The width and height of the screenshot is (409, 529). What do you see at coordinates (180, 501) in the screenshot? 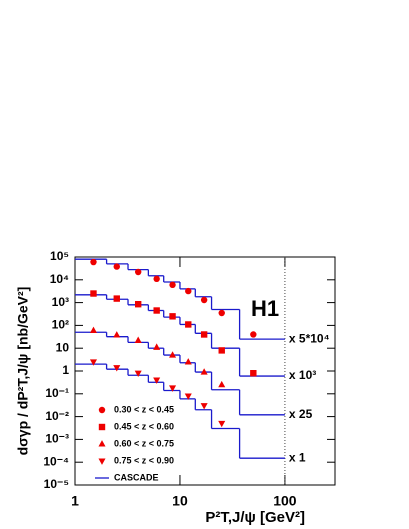
I see `x-tick-label: 10` at bounding box center [180, 501].